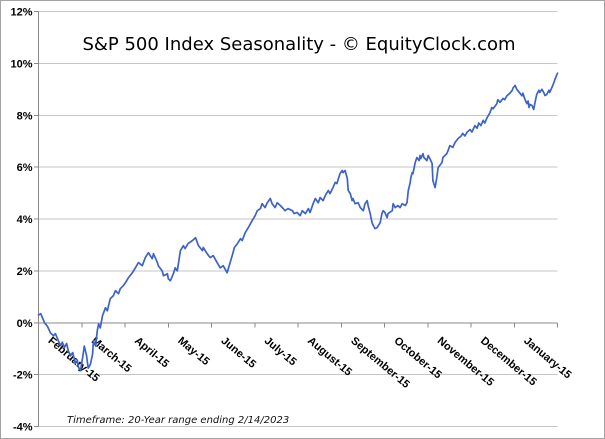 The image size is (605, 439). What do you see at coordinates (329, 357) in the screenshot?
I see `x-tick-label: August-15` at bounding box center [329, 357].